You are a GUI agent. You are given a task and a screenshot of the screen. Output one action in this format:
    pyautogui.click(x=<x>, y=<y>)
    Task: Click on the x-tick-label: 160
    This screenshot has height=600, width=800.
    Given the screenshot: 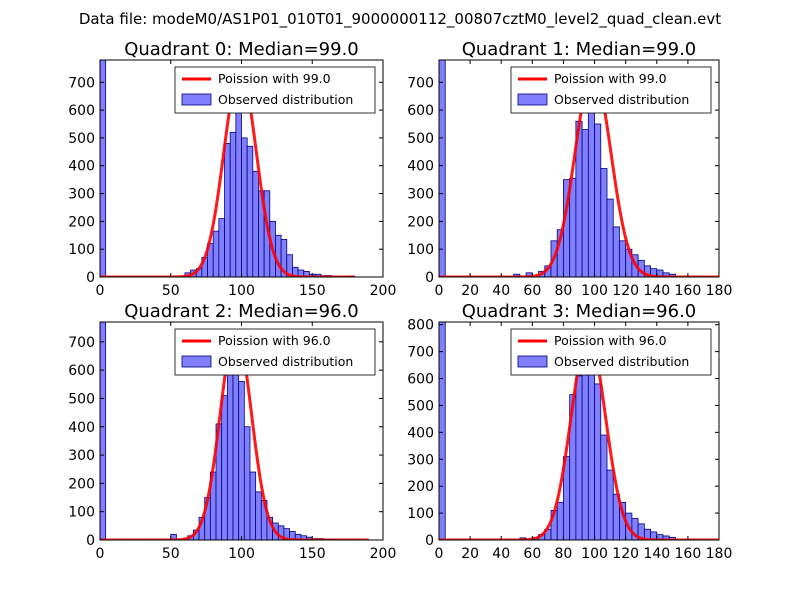 What is the action you would take?
    pyautogui.click(x=688, y=291)
    